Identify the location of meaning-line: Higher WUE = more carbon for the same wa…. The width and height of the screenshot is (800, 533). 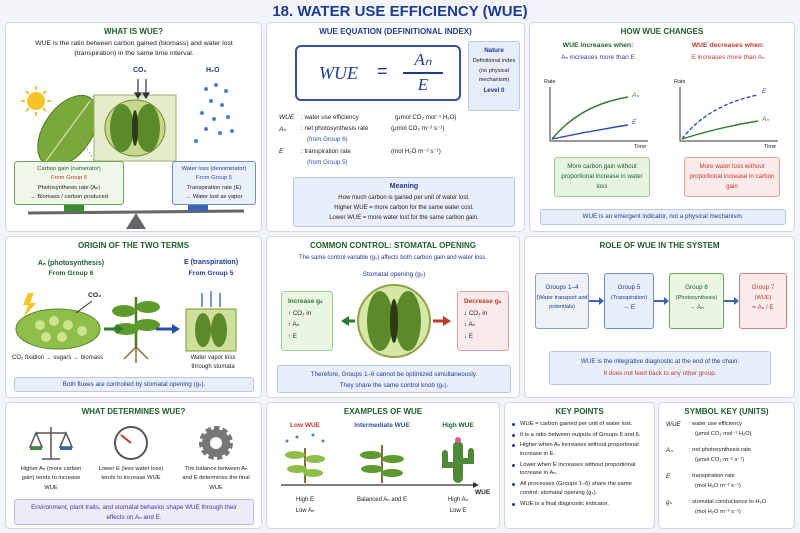
(404, 207).